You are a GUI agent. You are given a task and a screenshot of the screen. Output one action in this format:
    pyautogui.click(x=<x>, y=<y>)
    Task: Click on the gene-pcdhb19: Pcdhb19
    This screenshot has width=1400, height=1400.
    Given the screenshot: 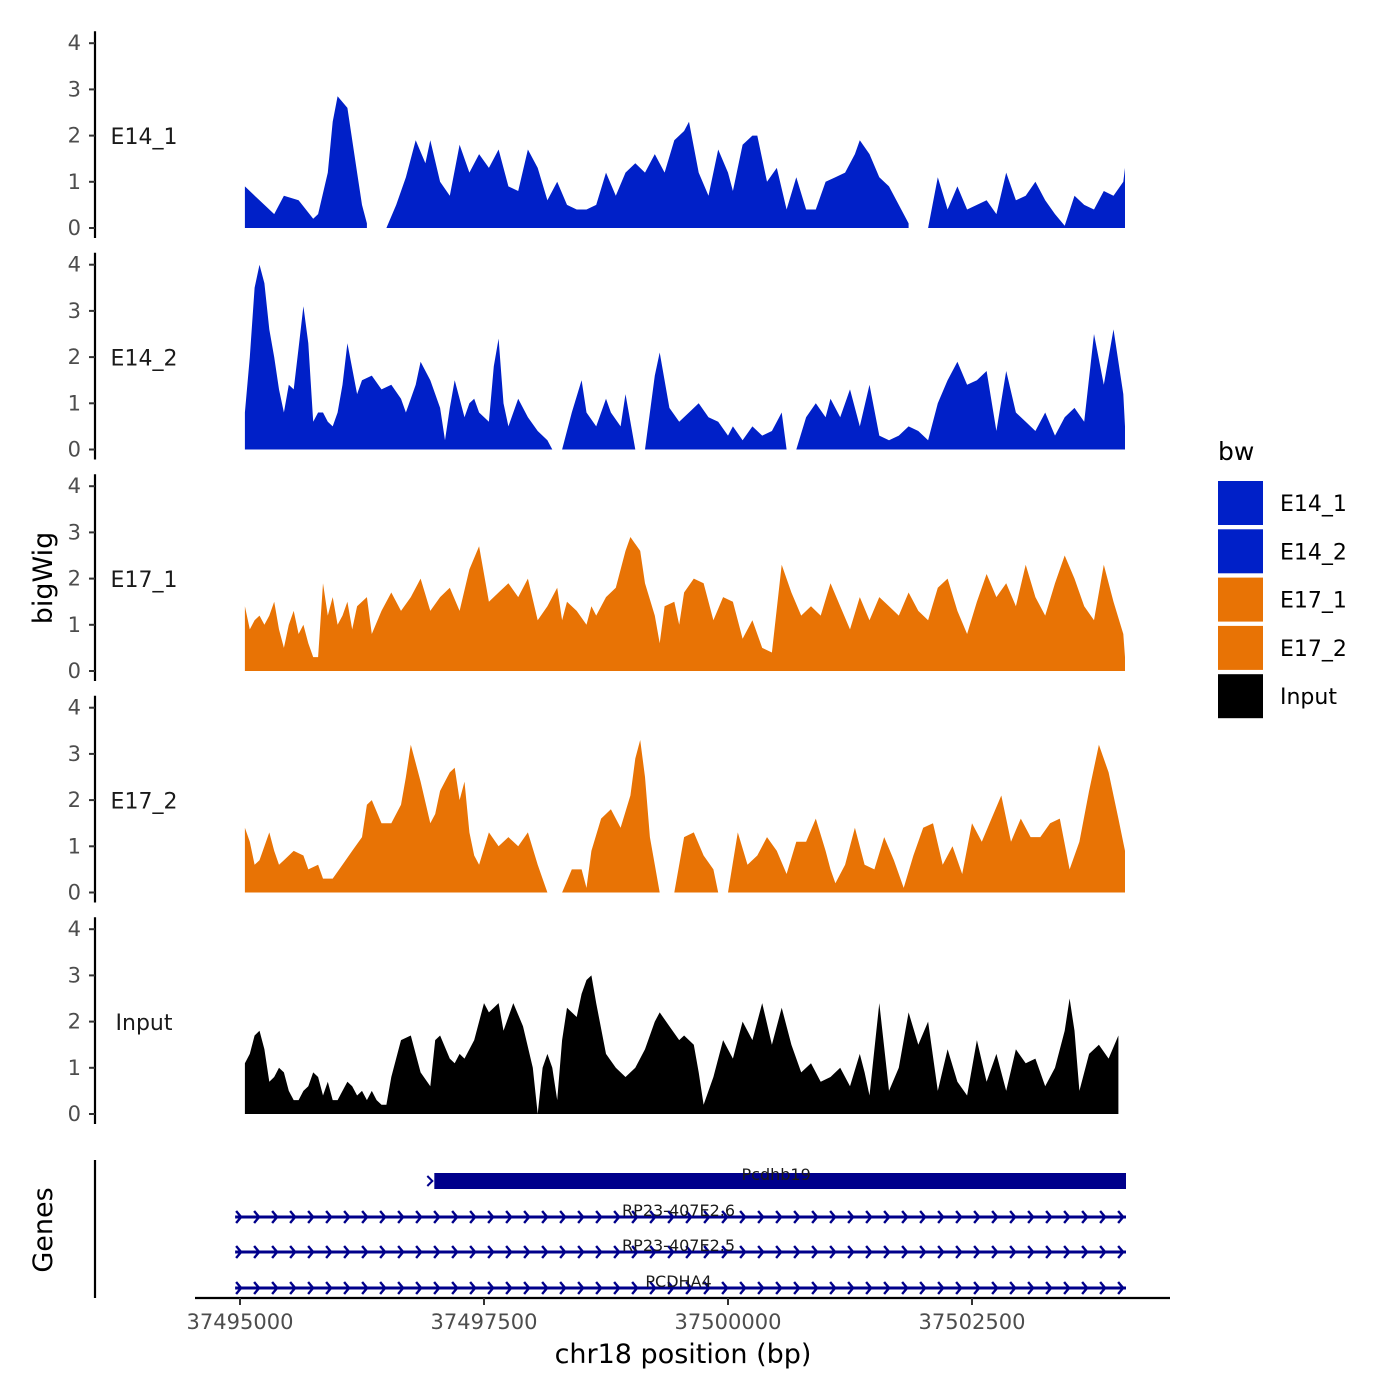 What is the action you would take?
    pyautogui.click(x=776, y=1177)
    